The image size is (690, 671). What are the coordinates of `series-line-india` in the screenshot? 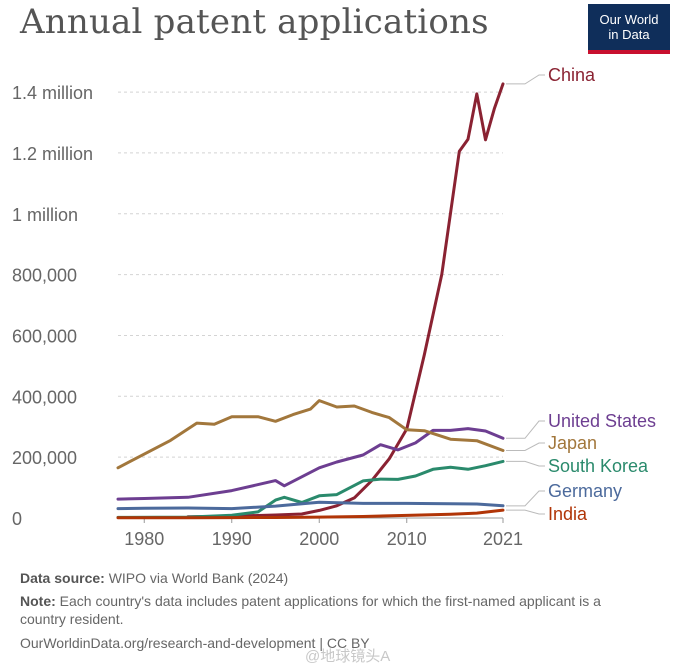 It's located at (310, 514).